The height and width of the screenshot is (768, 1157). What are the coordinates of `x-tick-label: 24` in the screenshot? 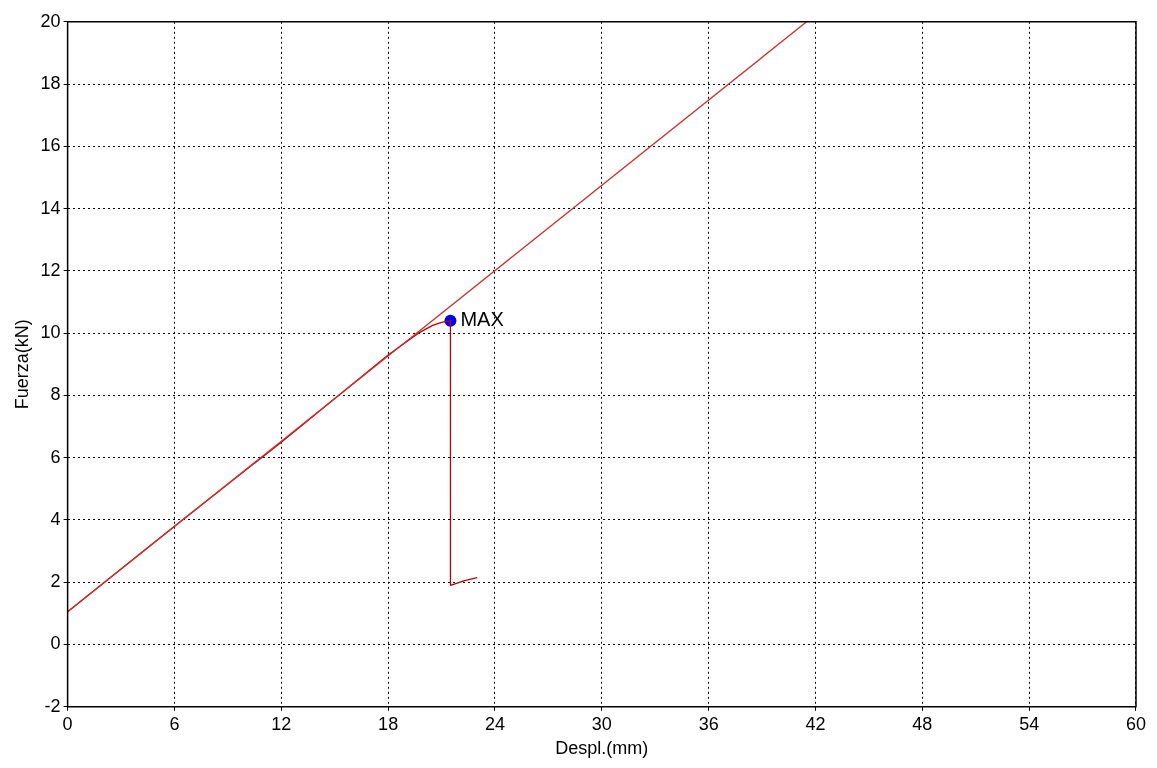 It's located at (494, 723).